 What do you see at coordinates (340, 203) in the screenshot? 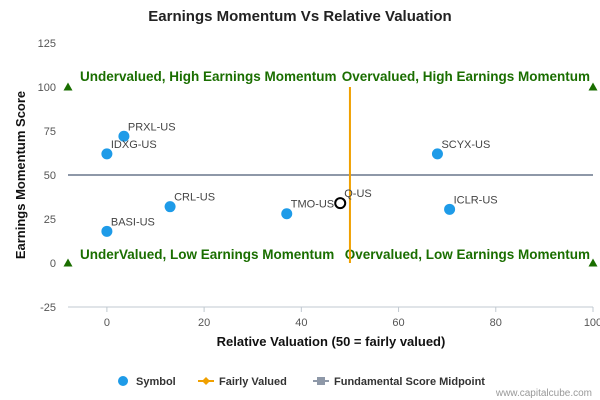
I see `highlight-point-marker` at bounding box center [340, 203].